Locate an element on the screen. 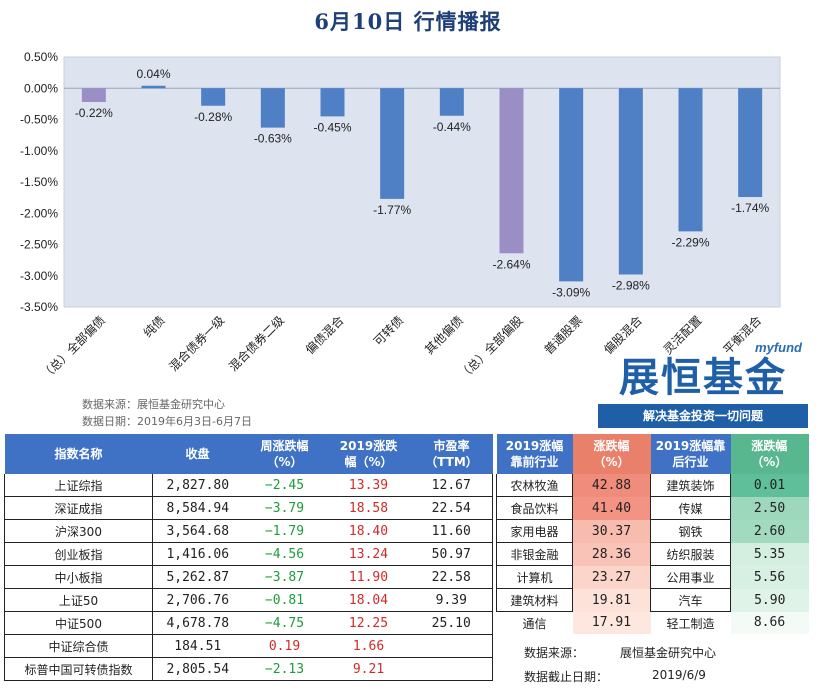 The width and height of the screenshot is (816, 688). week-change: −2.45 is located at coordinates (284, 485).